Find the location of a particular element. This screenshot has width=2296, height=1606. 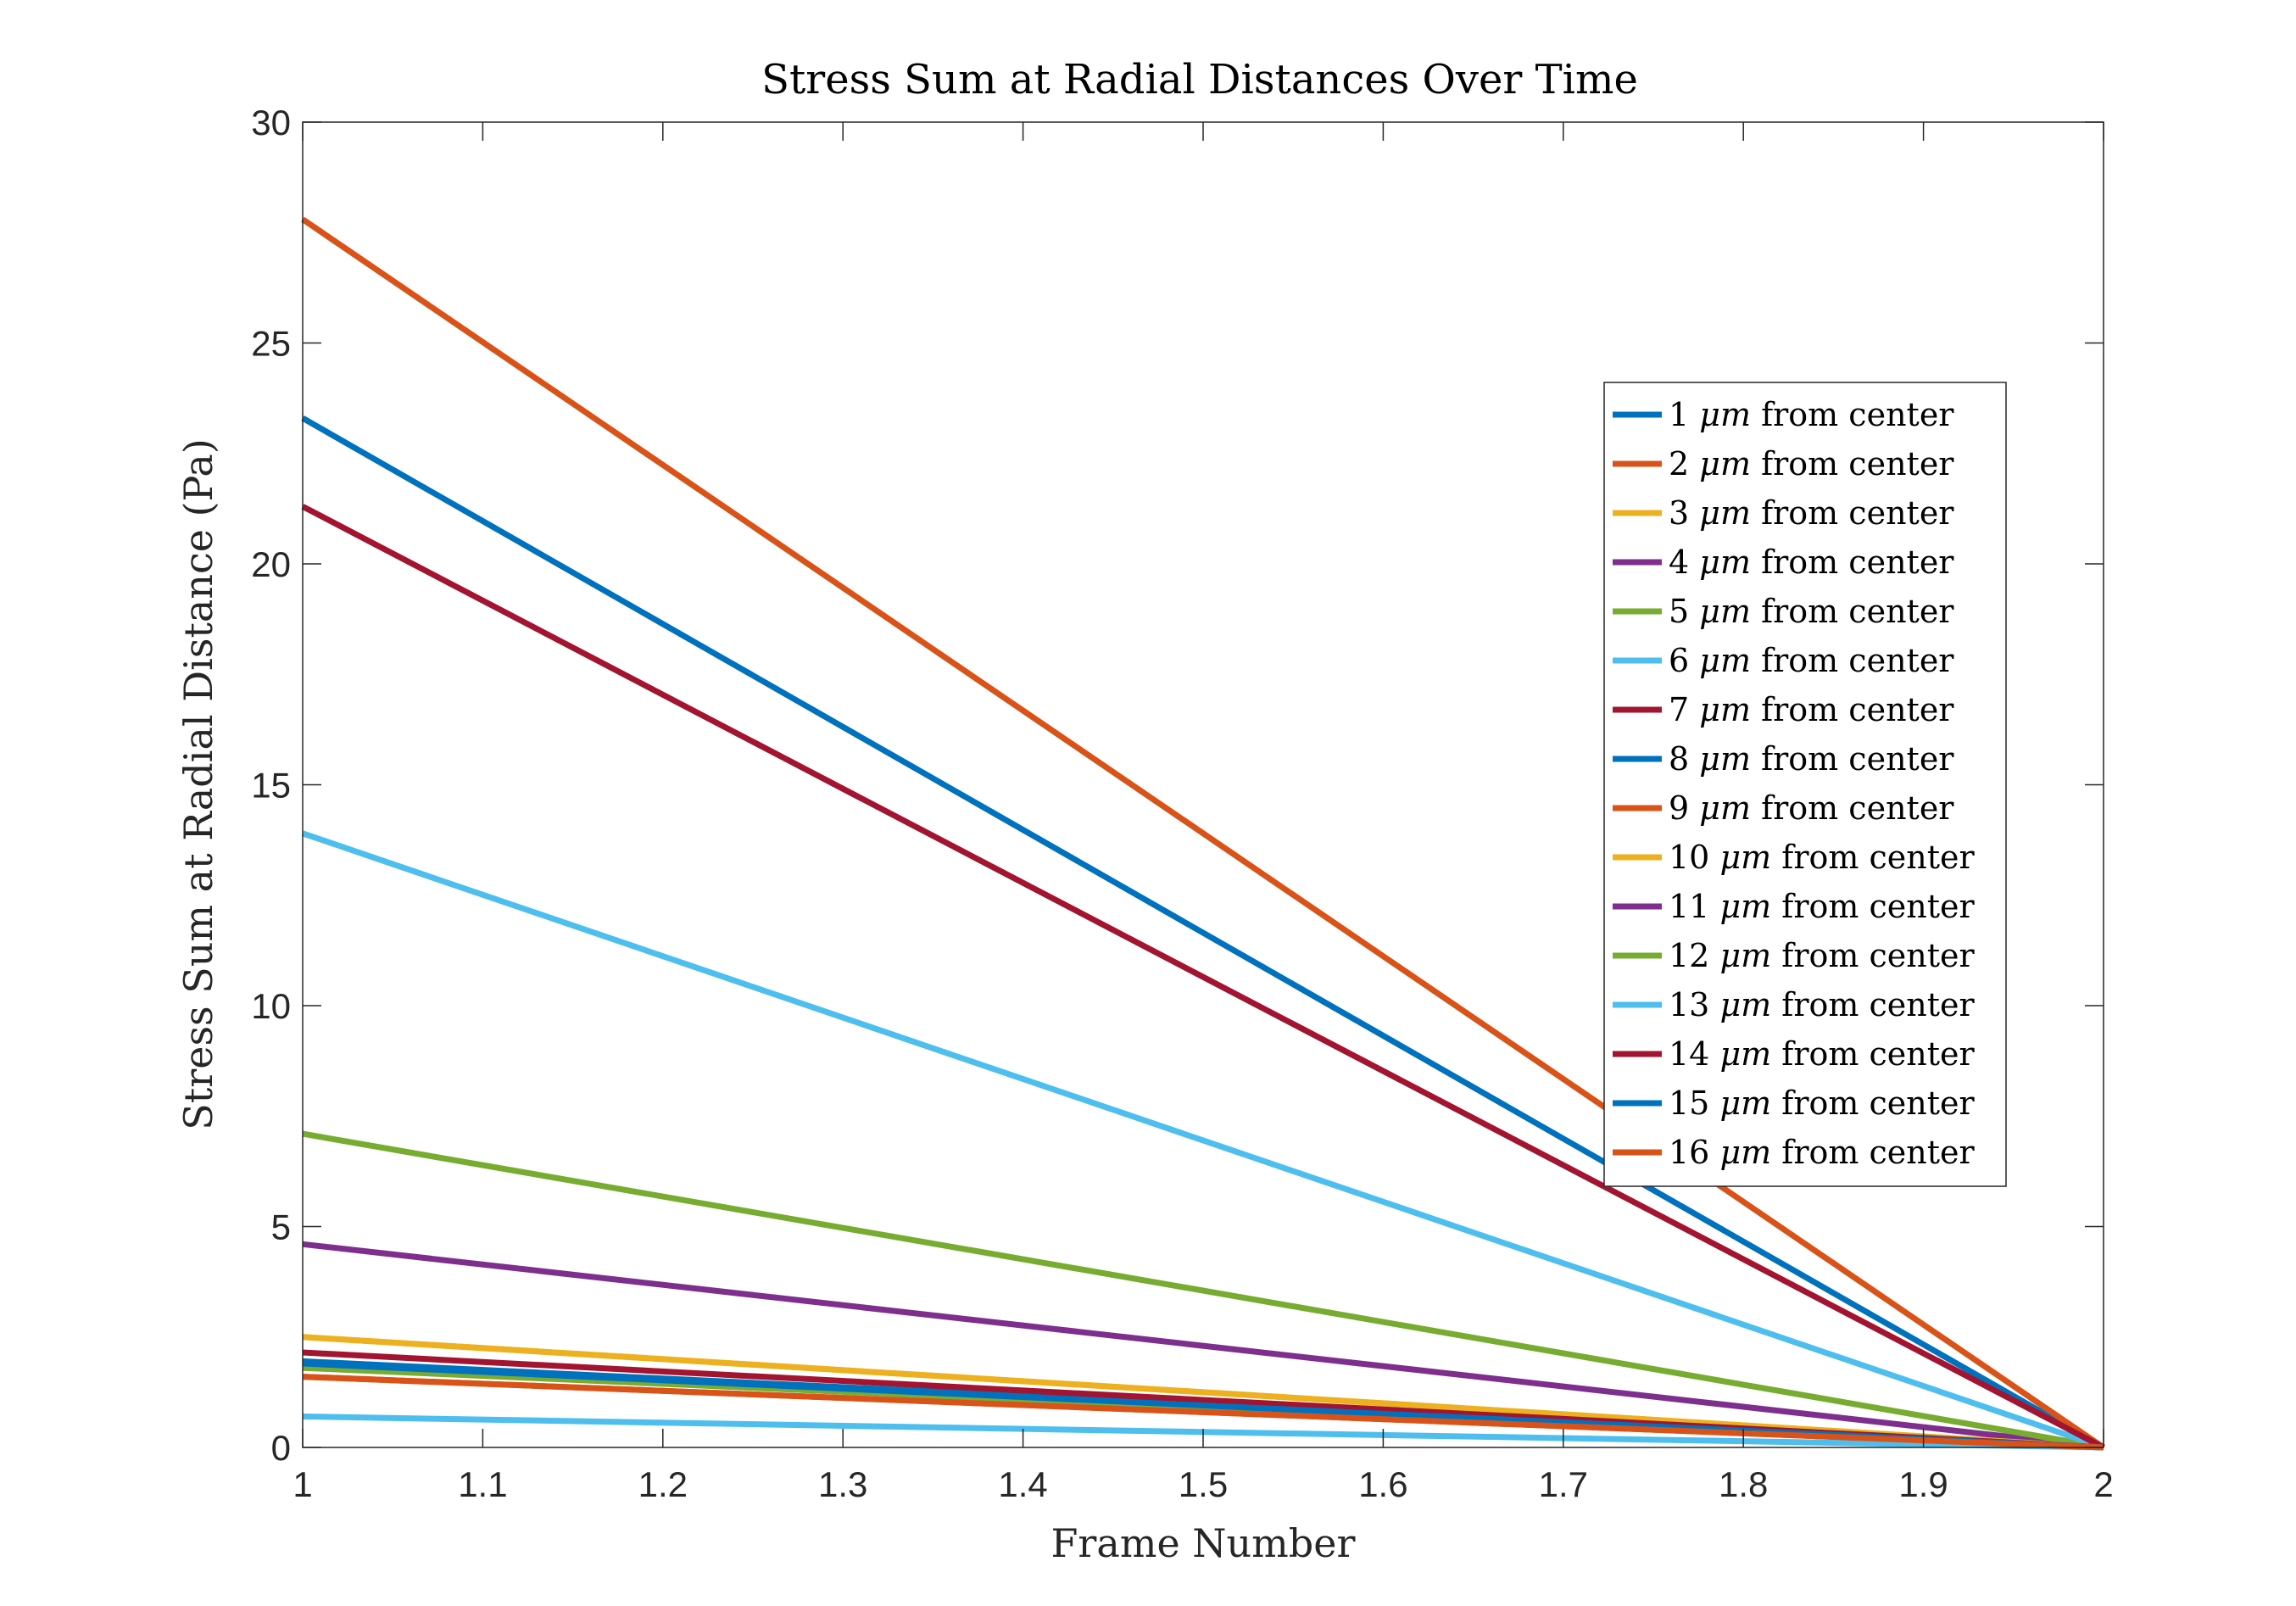

x-axis-label: Frame Number is located at coordinates (1203, 1543).